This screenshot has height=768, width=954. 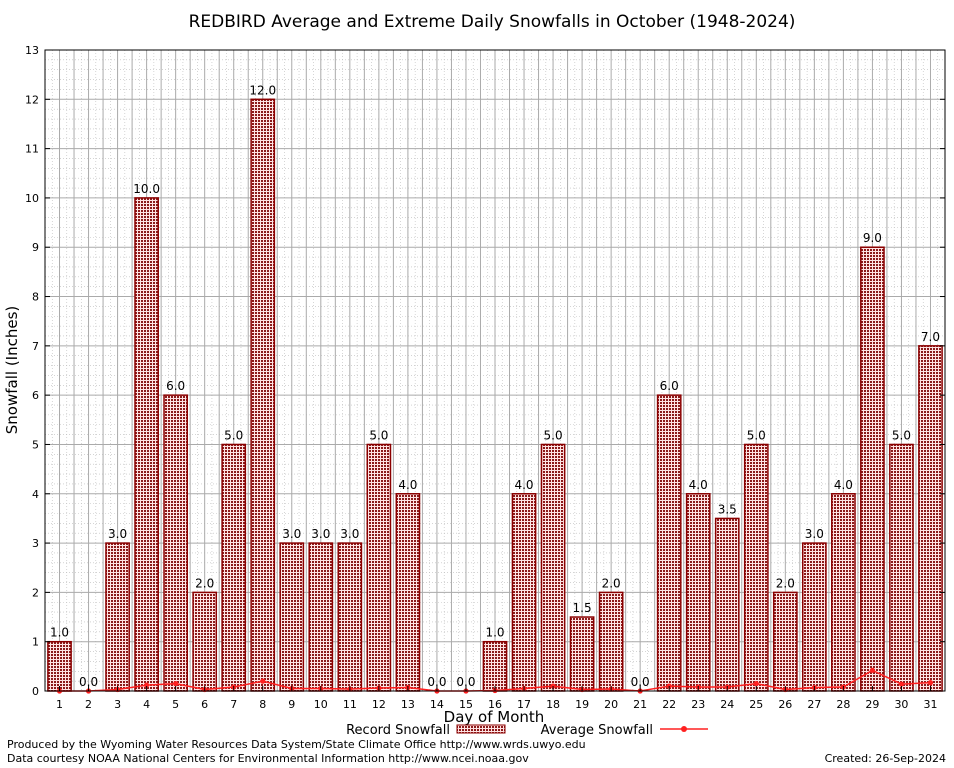 What do you see at coordinates (408, 704) in the screenshot?
I see `x-tick-label: 13` at bounding box center [408, 704].